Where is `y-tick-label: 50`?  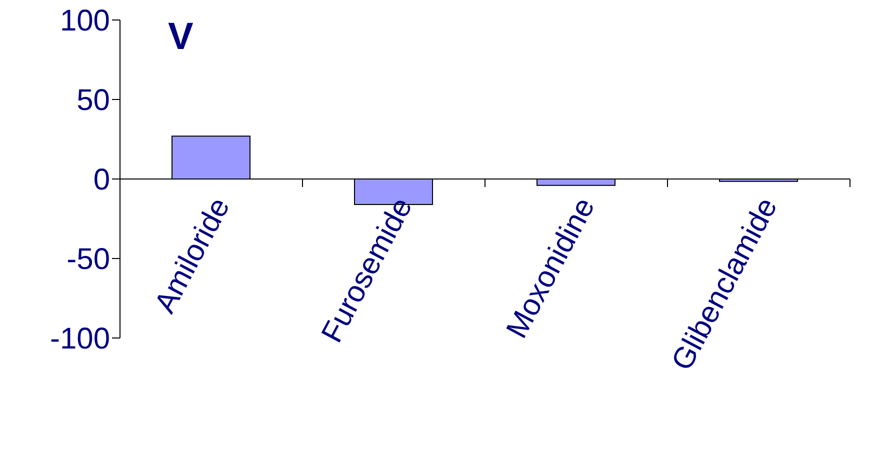 y-tick-label: 50 is located at coordinates (93, 101).